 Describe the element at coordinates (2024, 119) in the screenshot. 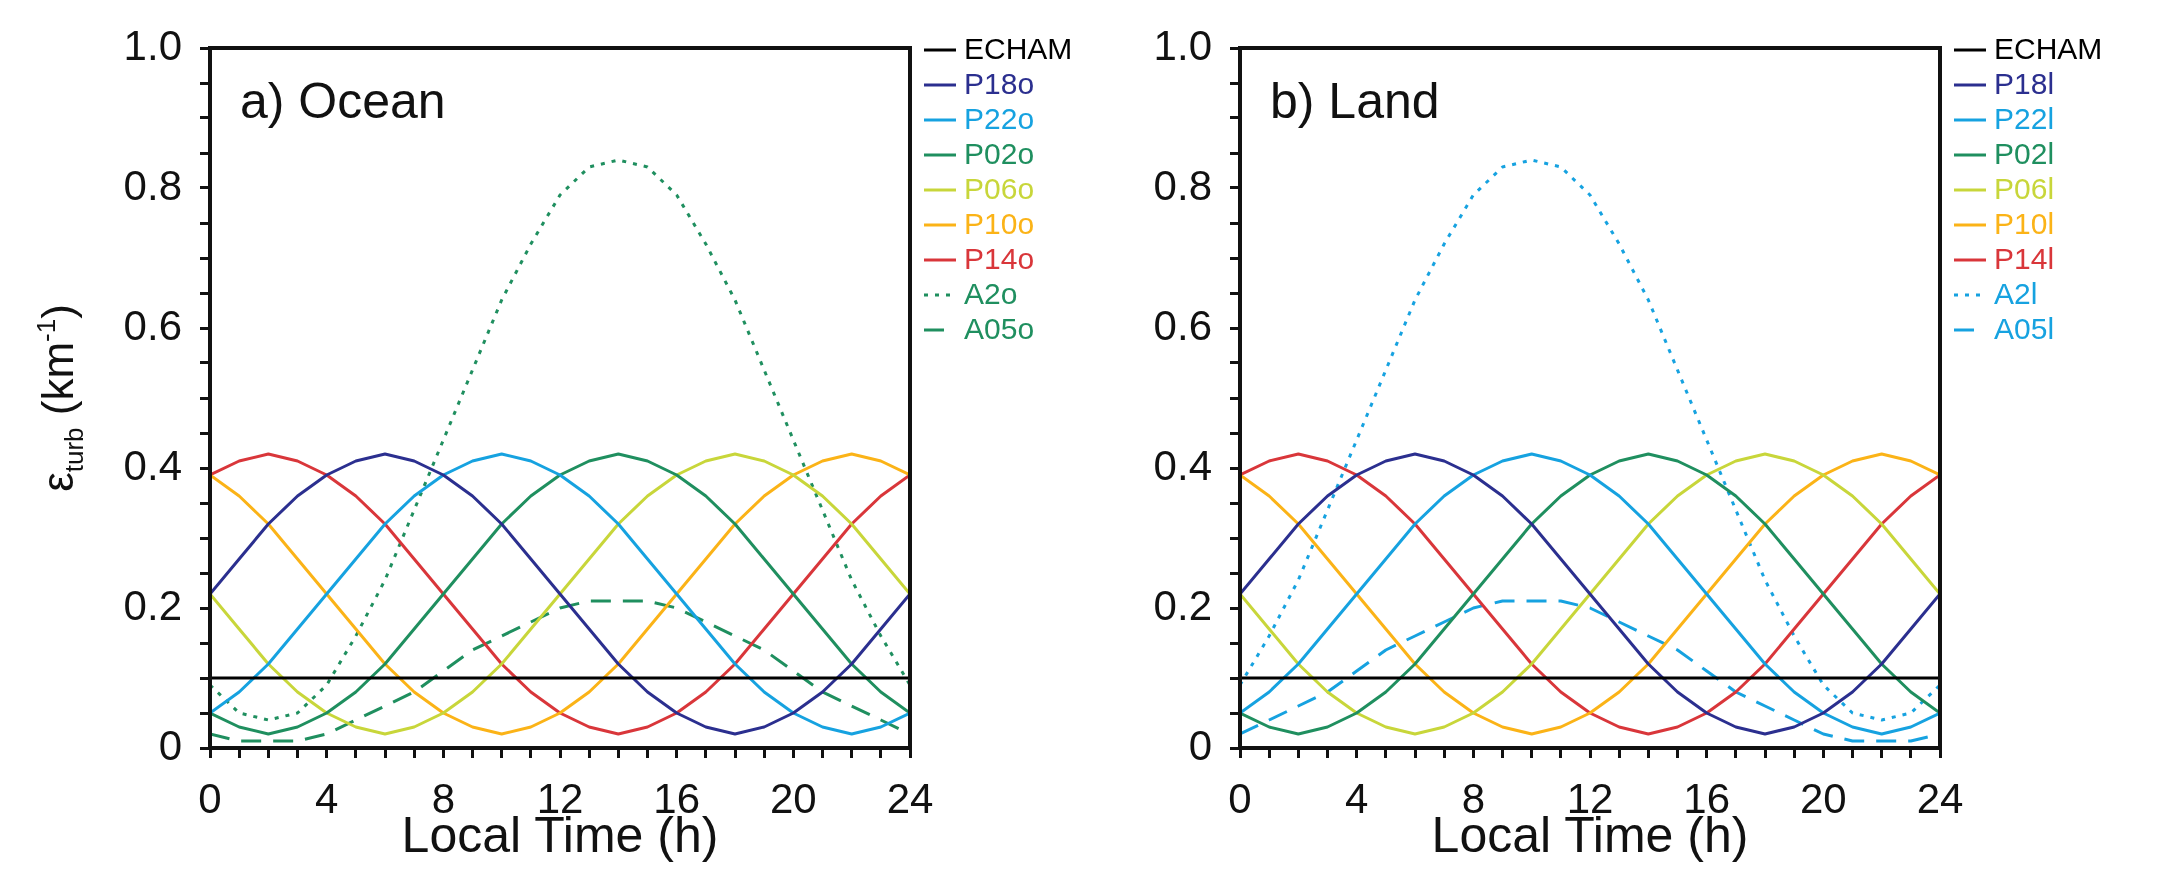

I see `legend-label: P22l` at that location.